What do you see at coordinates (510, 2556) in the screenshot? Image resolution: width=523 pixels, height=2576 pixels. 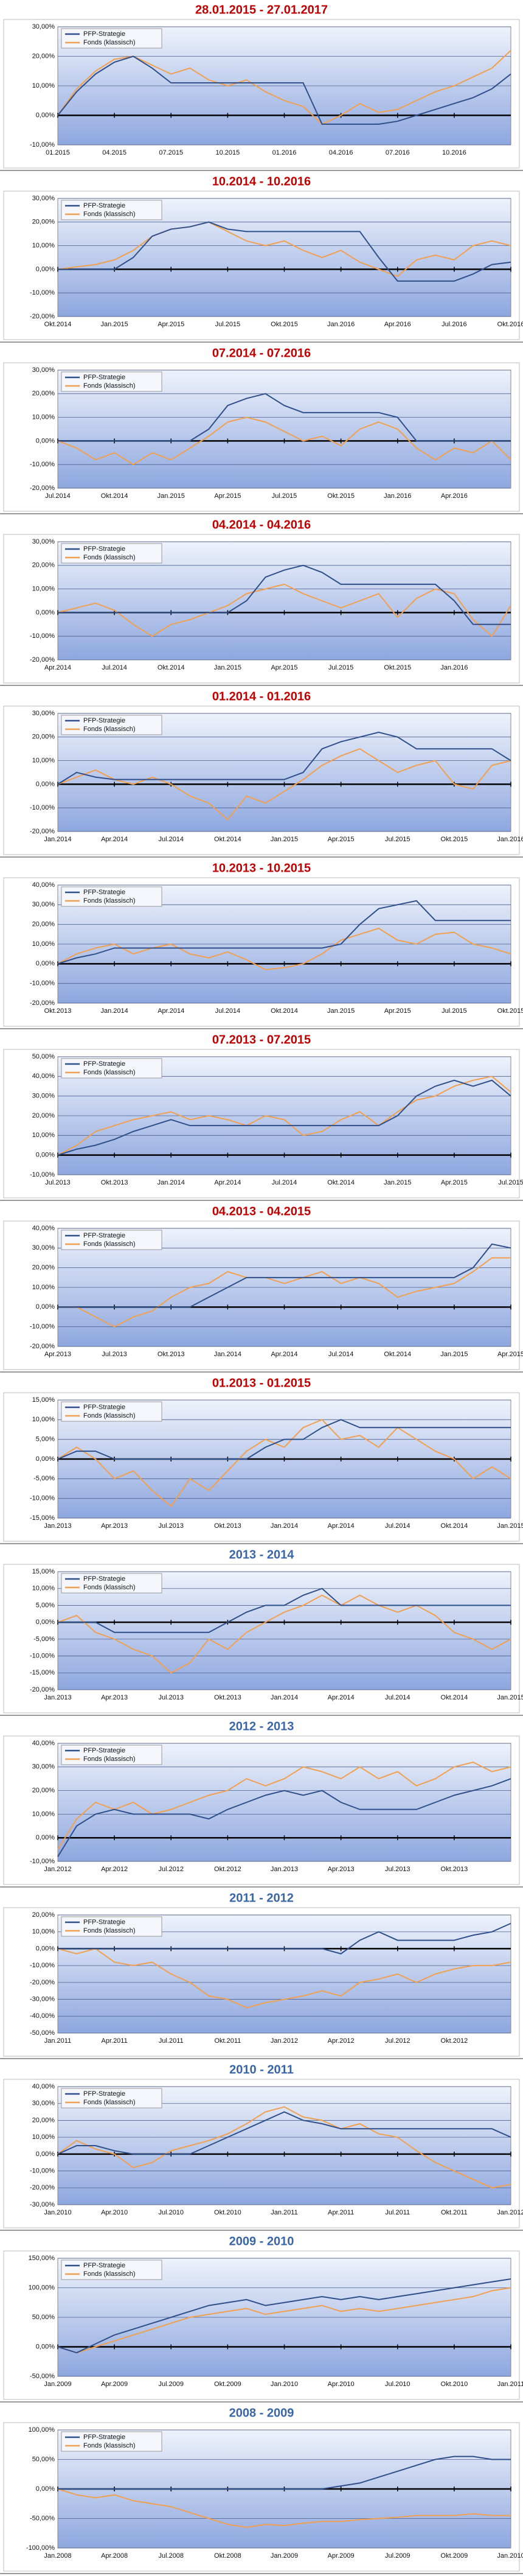 I see `x-tick-label: Jan.2010` at bounding box center [510, 2556].